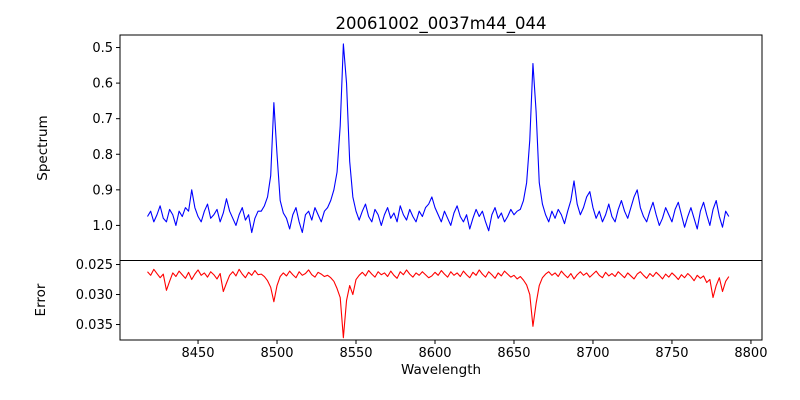 The height and width of the screenshot is (400, 800). I want to click on spectrum-axis-label: Spectrum, so click(43, 147).